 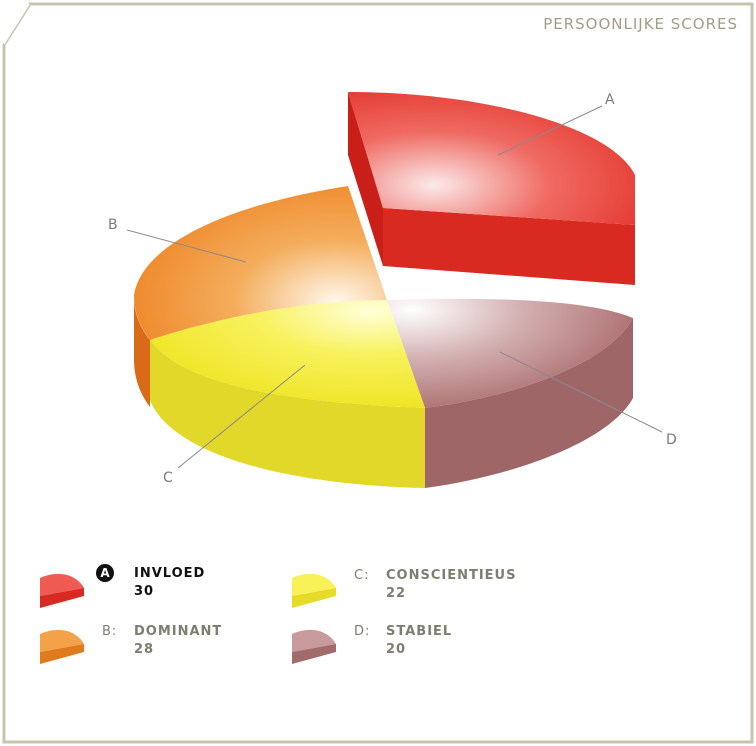 I want to click on slice-label-d: D, so click(x=671, y=440).